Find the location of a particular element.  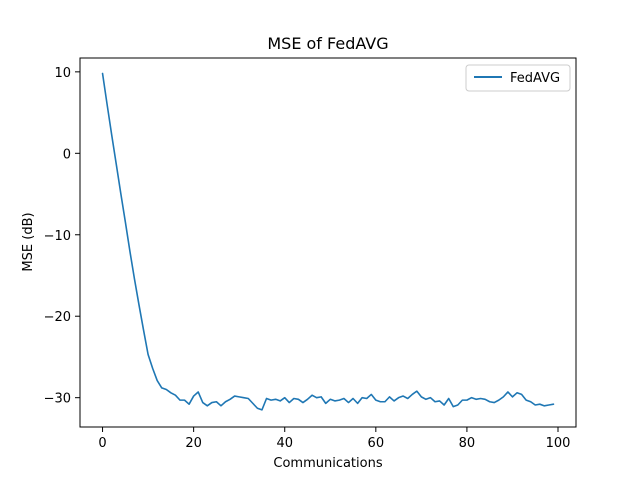

chart-title: MSE of FedAVG is located at coordinates (327, 43).